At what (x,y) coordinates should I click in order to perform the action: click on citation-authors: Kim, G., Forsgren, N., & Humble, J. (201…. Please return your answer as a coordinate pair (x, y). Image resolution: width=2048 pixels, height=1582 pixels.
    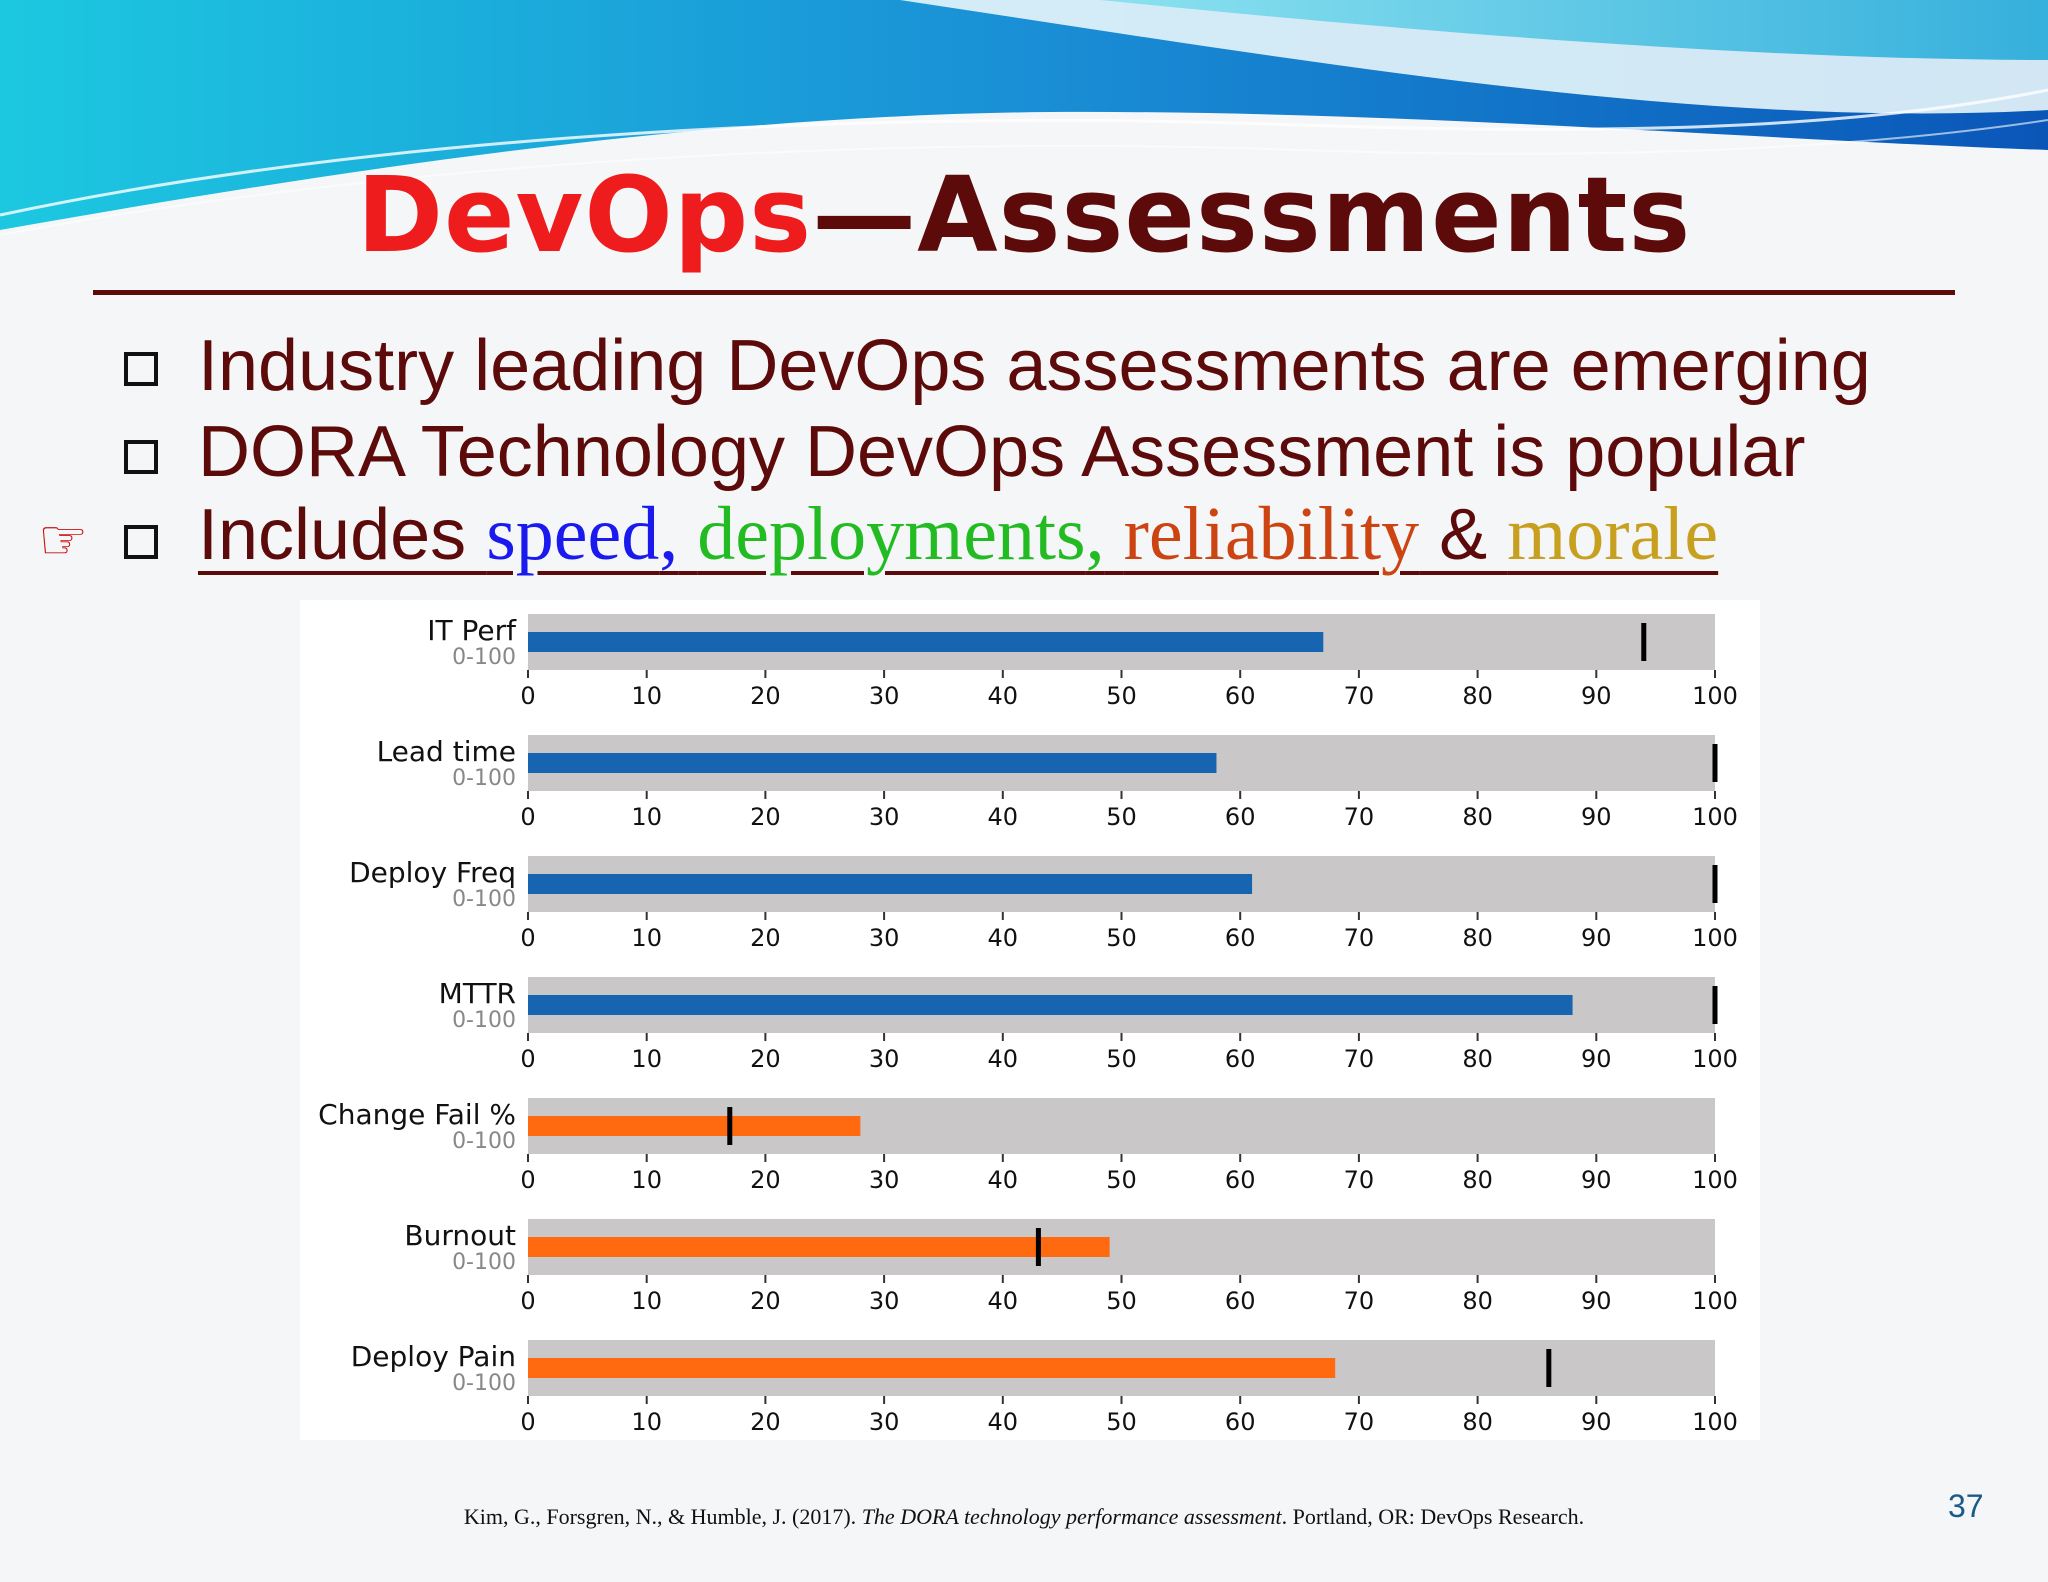
    Looking at the image, I should click on (662, 1516).